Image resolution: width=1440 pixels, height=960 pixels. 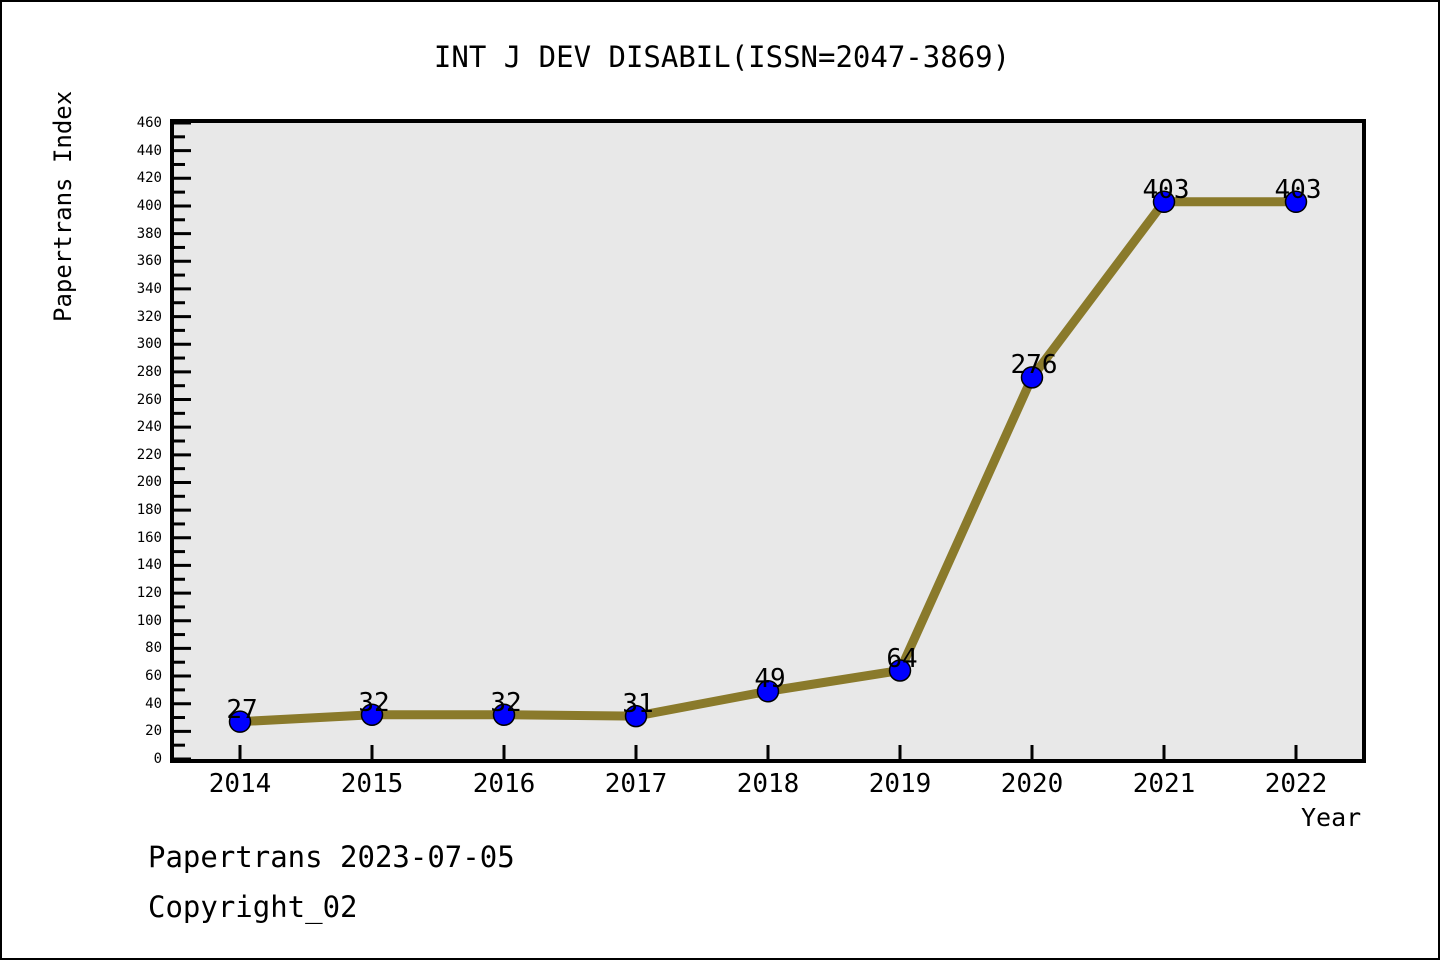 What do you see at coordinates (1032, 784) in the screenshot?
I see `x-tick-label: 2020` at bounding box center [1032, 784].